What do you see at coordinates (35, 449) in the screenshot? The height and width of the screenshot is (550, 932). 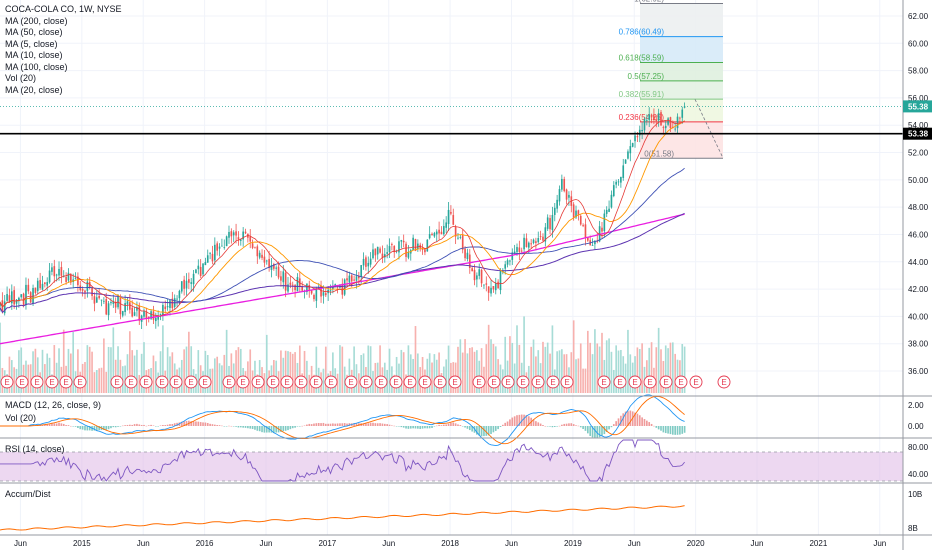 I see `rsi-label: RSI (14, close)` at bounding box center [35, 449].